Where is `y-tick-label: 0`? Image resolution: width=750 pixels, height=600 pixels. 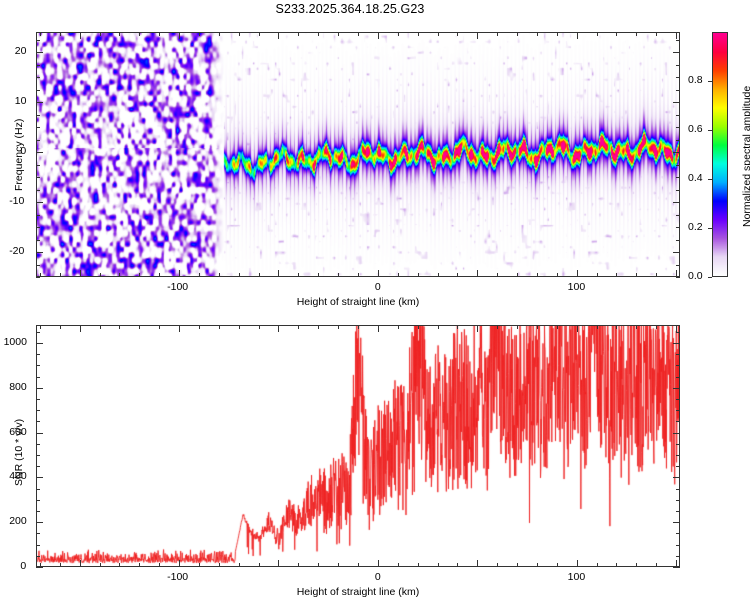 y-tick-label: 0 is located at coordinates (23, 151).